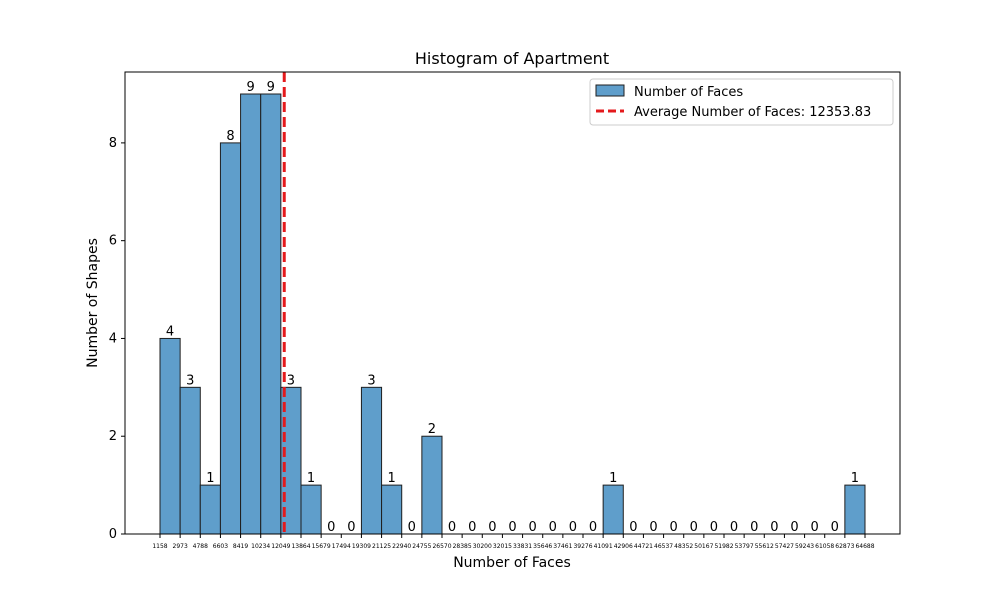  Describe the element at coordinates (113, 534) in the screenshot. I see `y-tick-label: 0` at that location.